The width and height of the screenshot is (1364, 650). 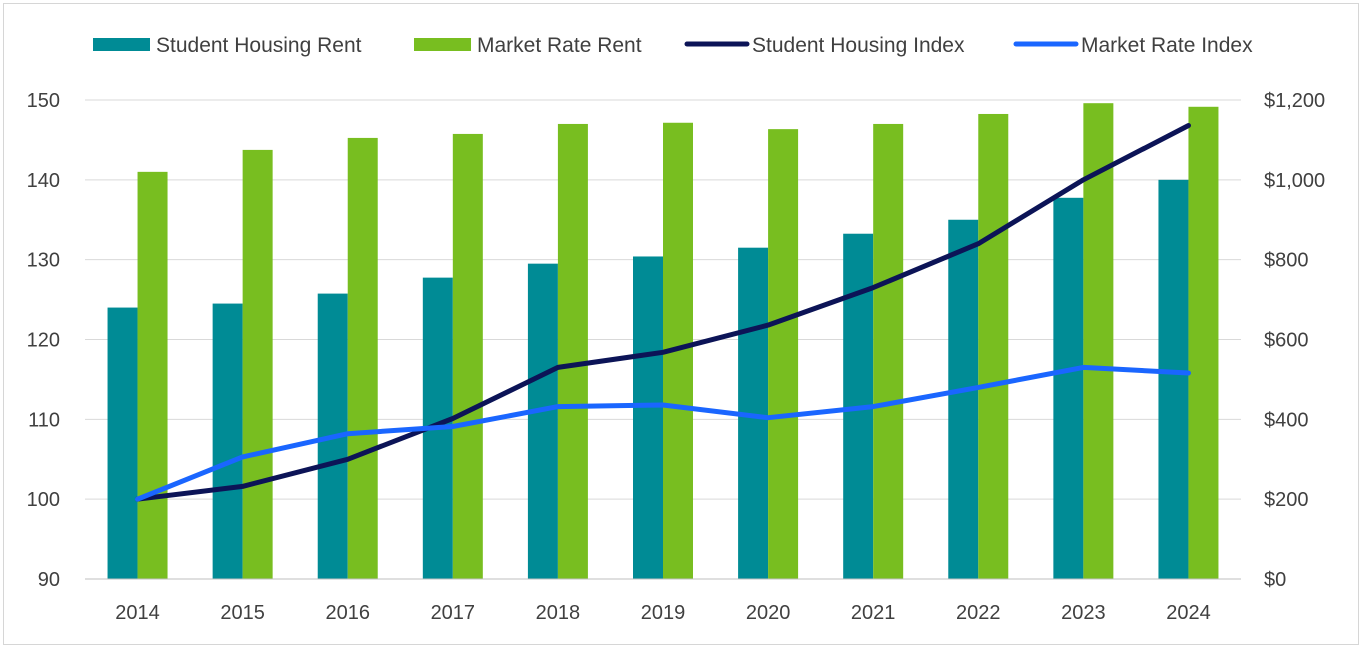 What do you see at coordinates (873, 613) in the screenshot?
I see `x-tick-label: 2021` at bounding box center [873, 613].